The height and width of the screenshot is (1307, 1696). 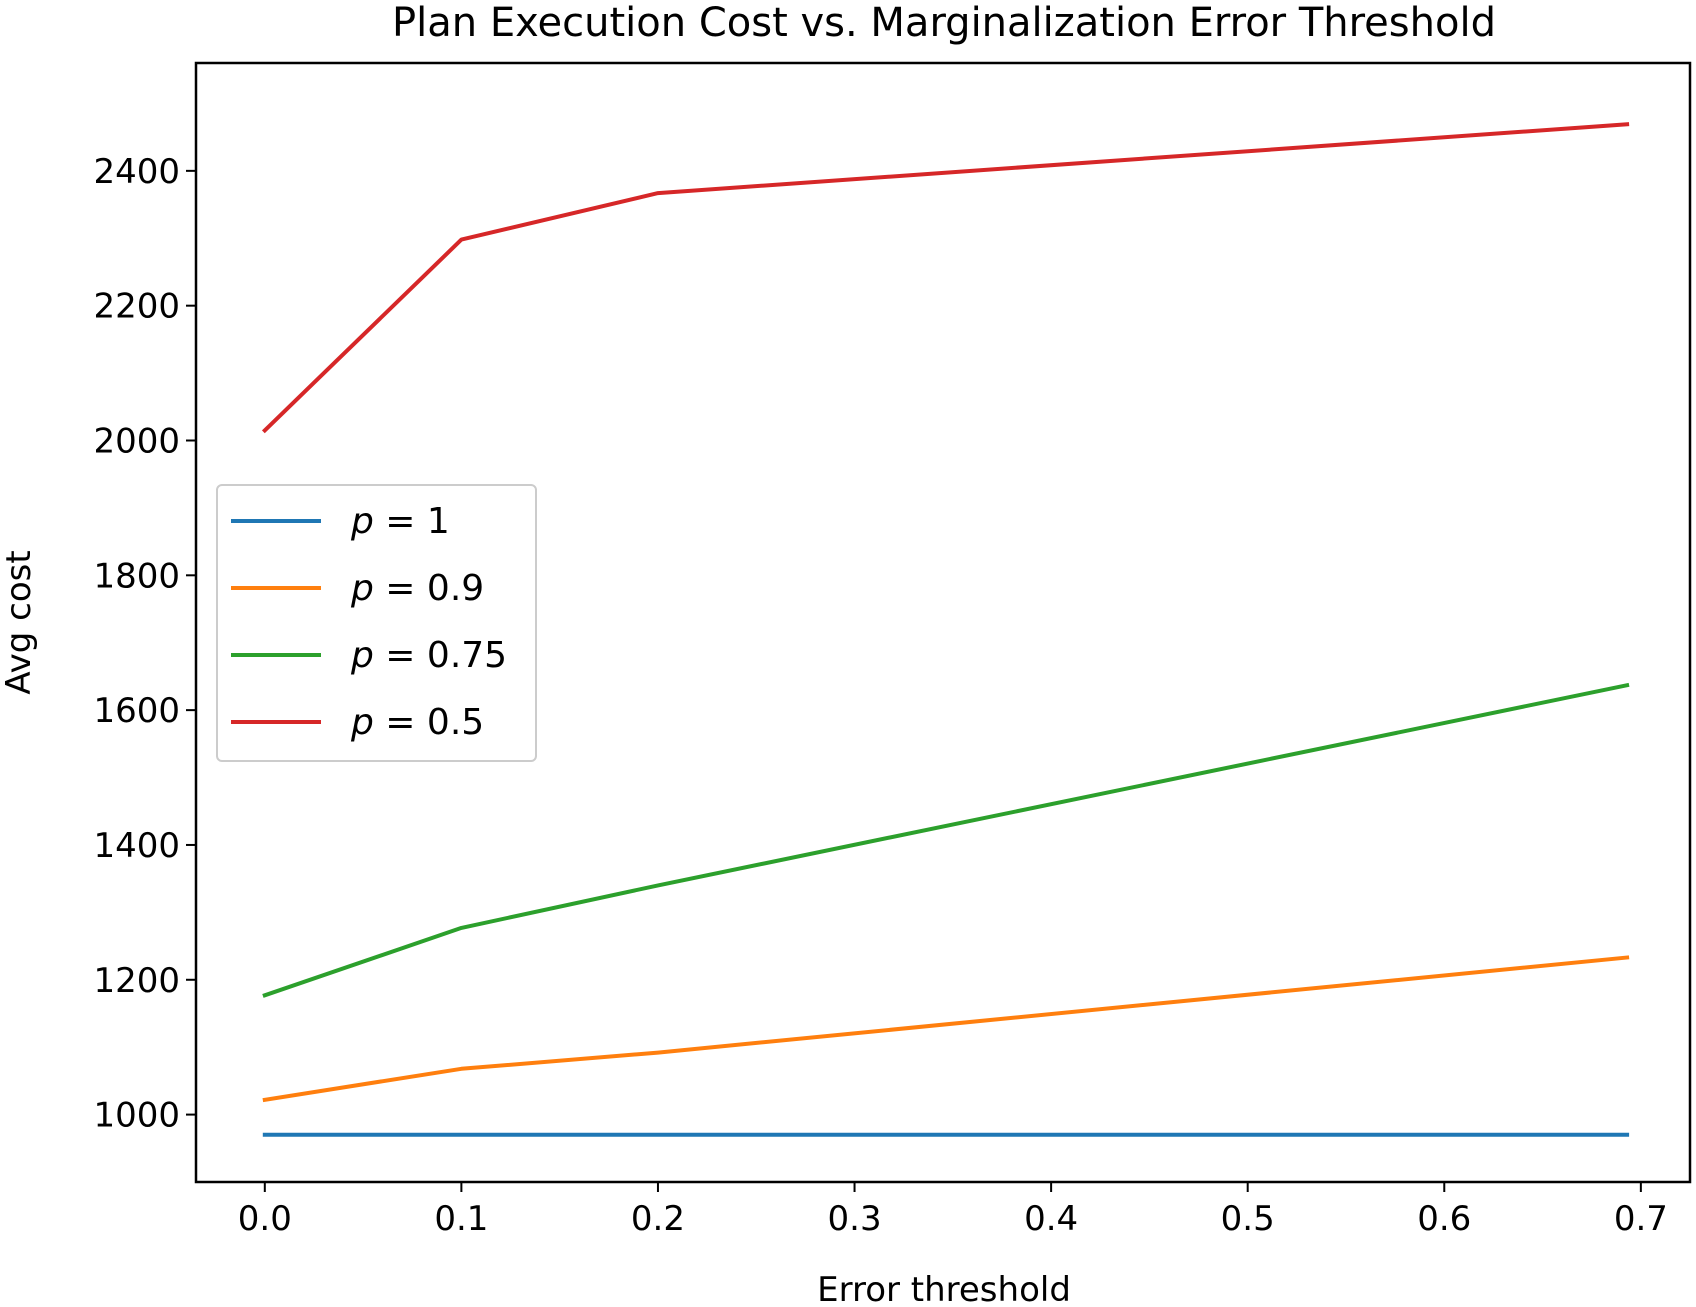 I want to click on x-tick-label: 0.5, so click(x=1248, y=1219).